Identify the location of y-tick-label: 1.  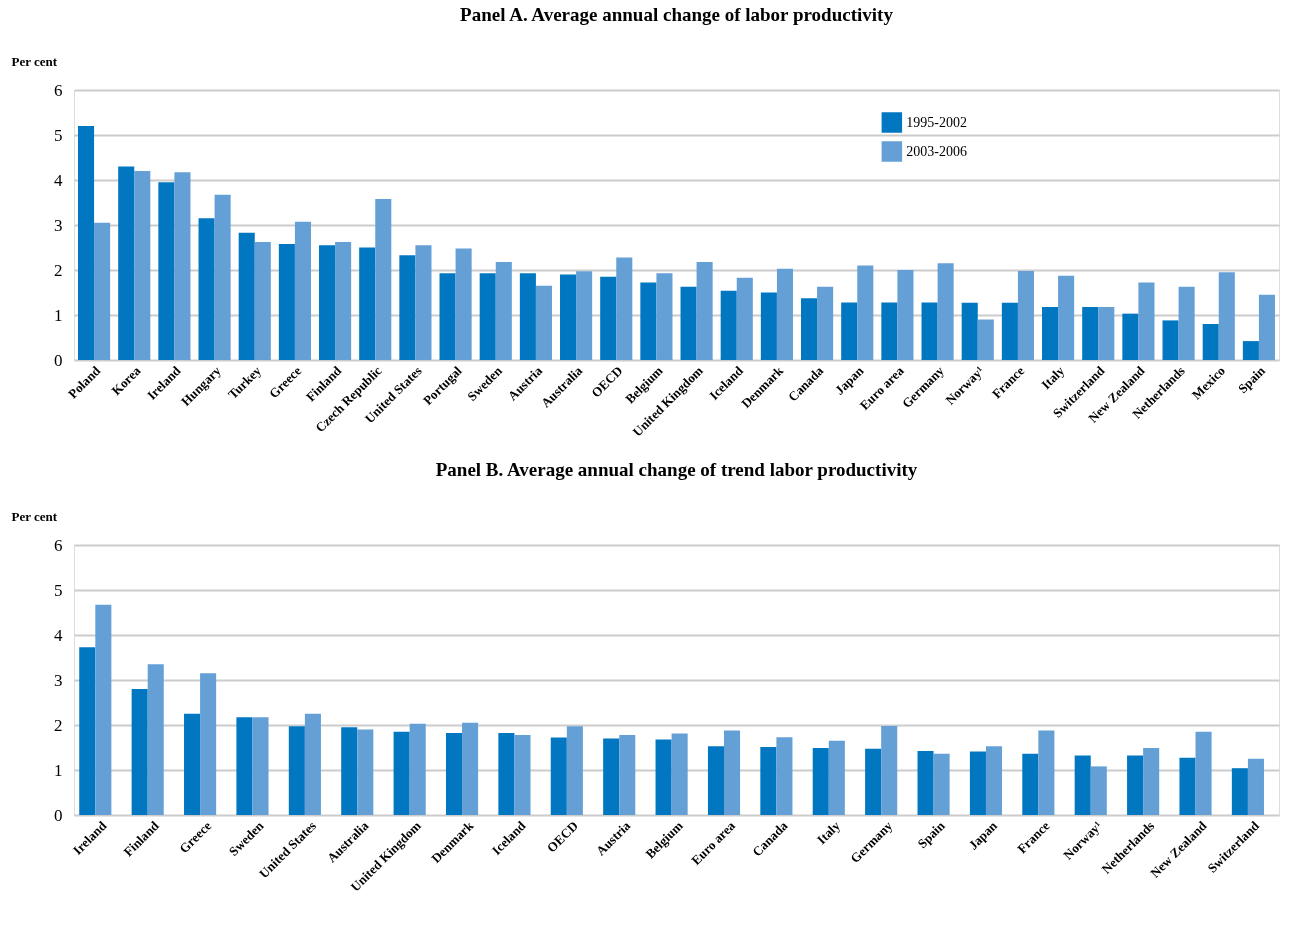
(58, 770).